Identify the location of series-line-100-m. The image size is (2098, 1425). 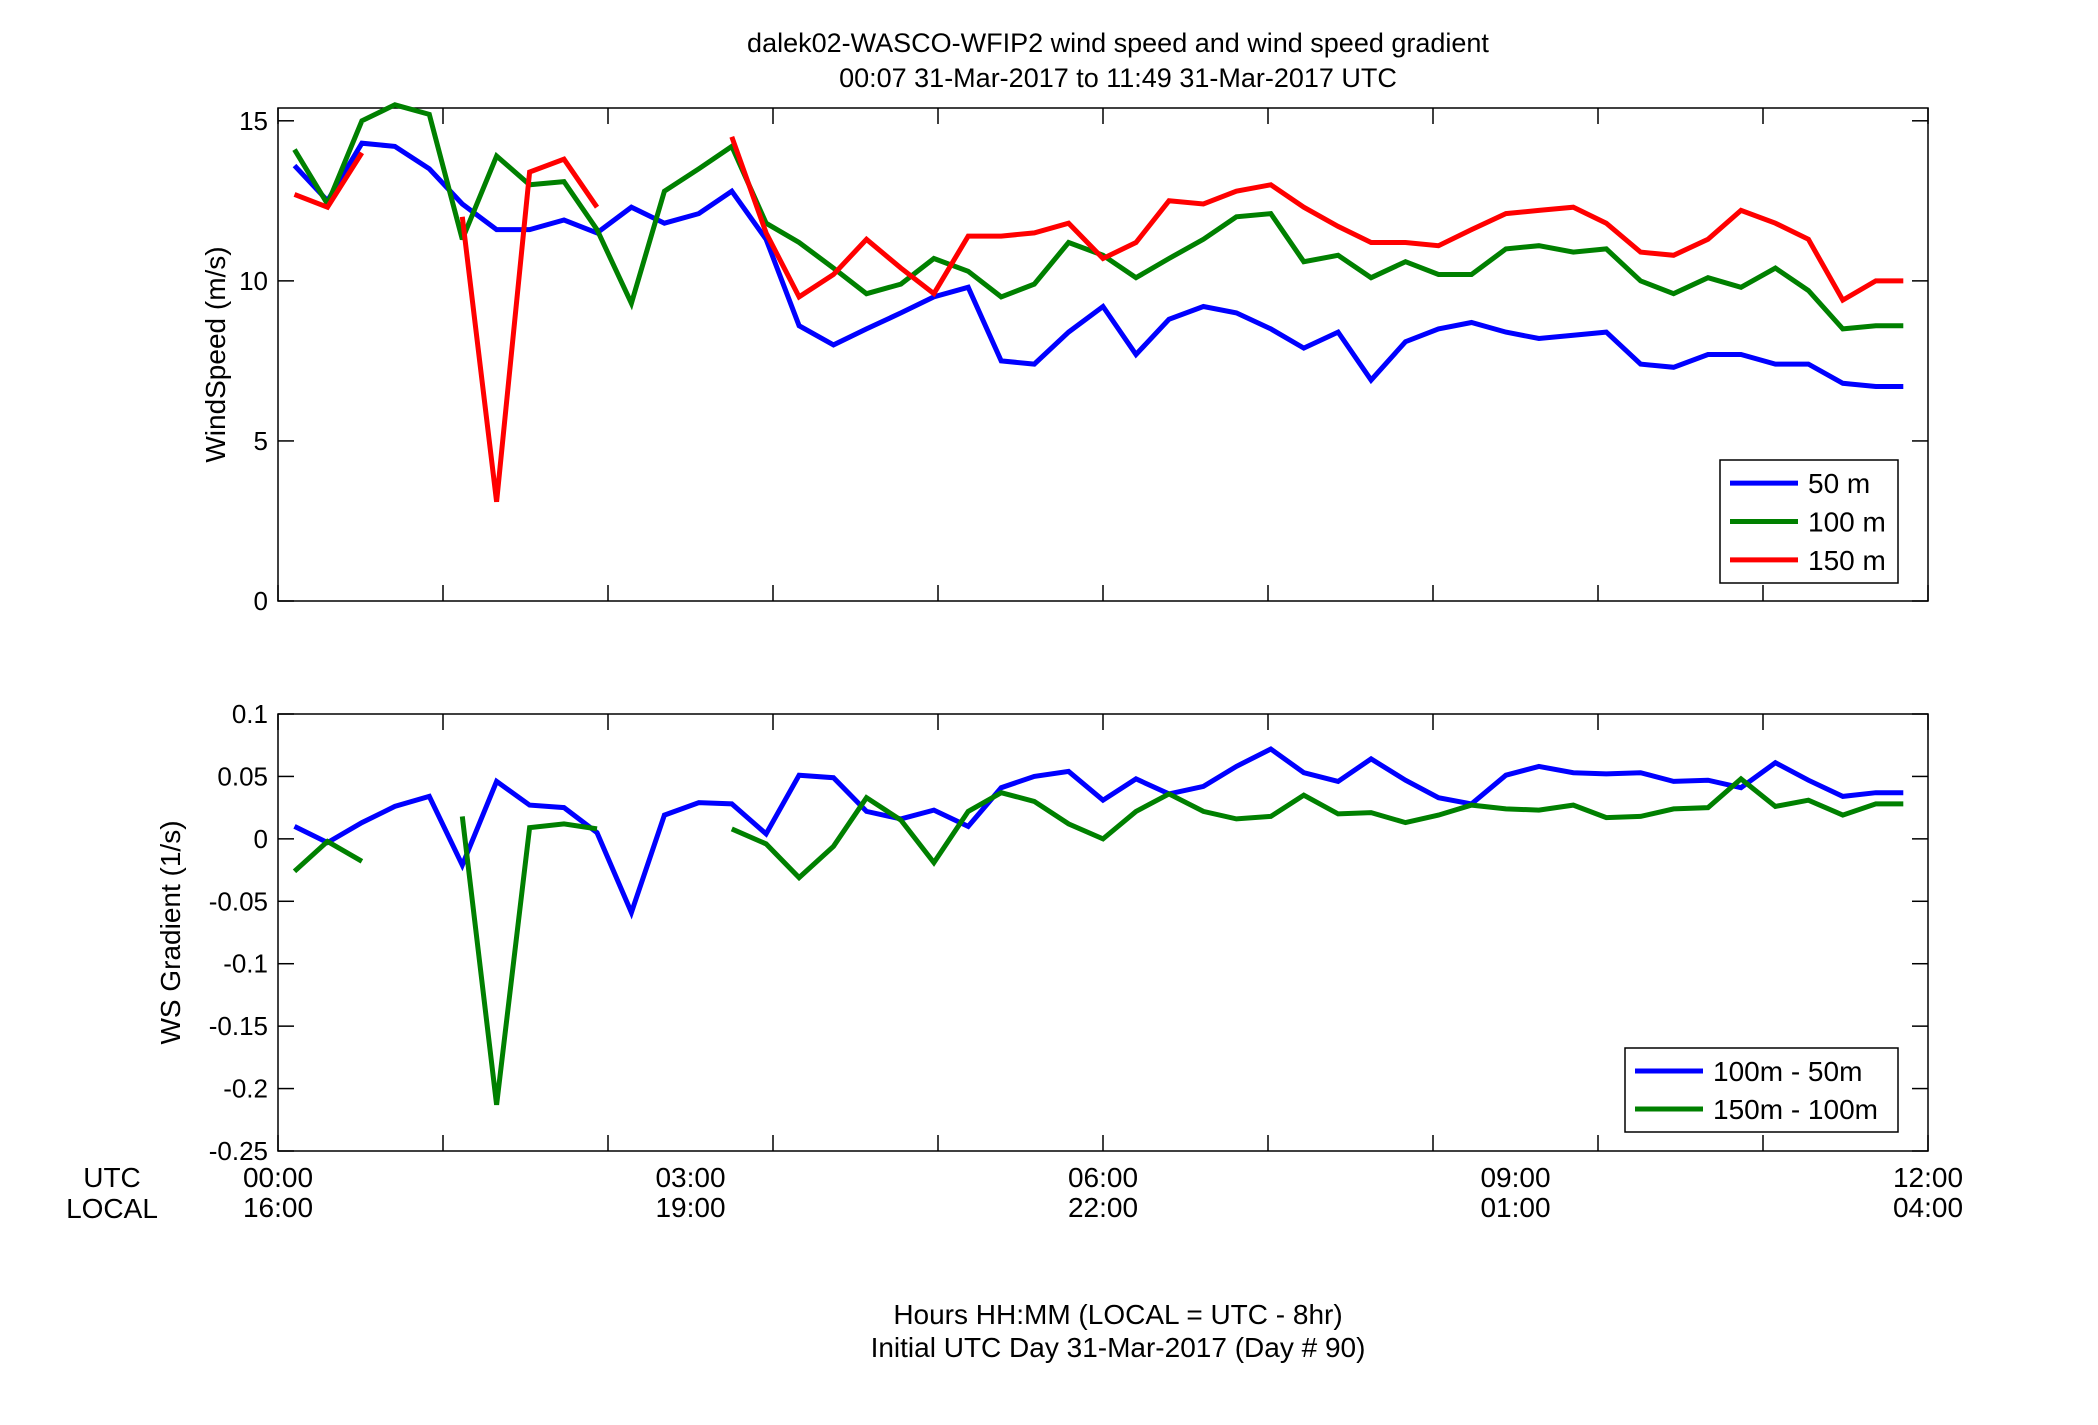
(1098, 217).